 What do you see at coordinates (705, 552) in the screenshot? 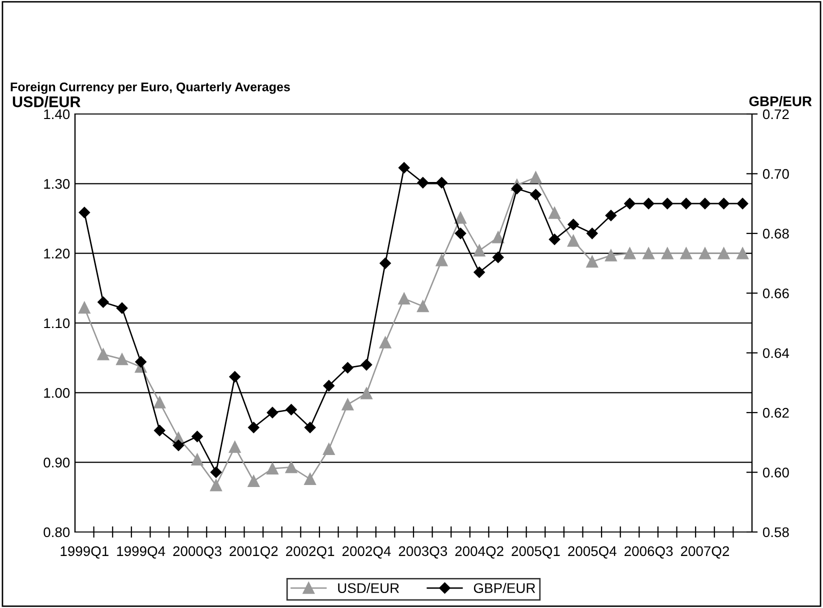
I see `x-tick-label: 2007Q2` at bounding box center [705, 552].